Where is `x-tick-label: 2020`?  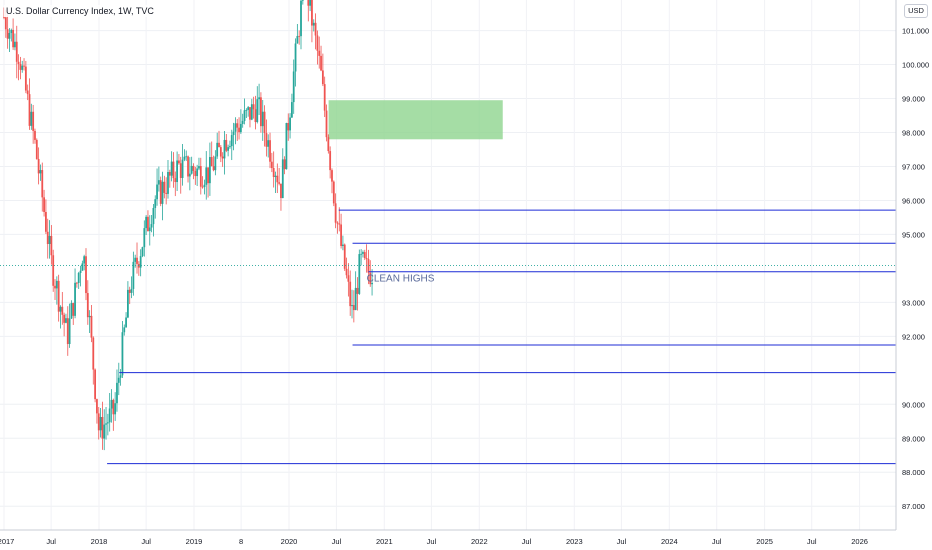
x-tick-label: 2020 is located at coordinates (289, 541).